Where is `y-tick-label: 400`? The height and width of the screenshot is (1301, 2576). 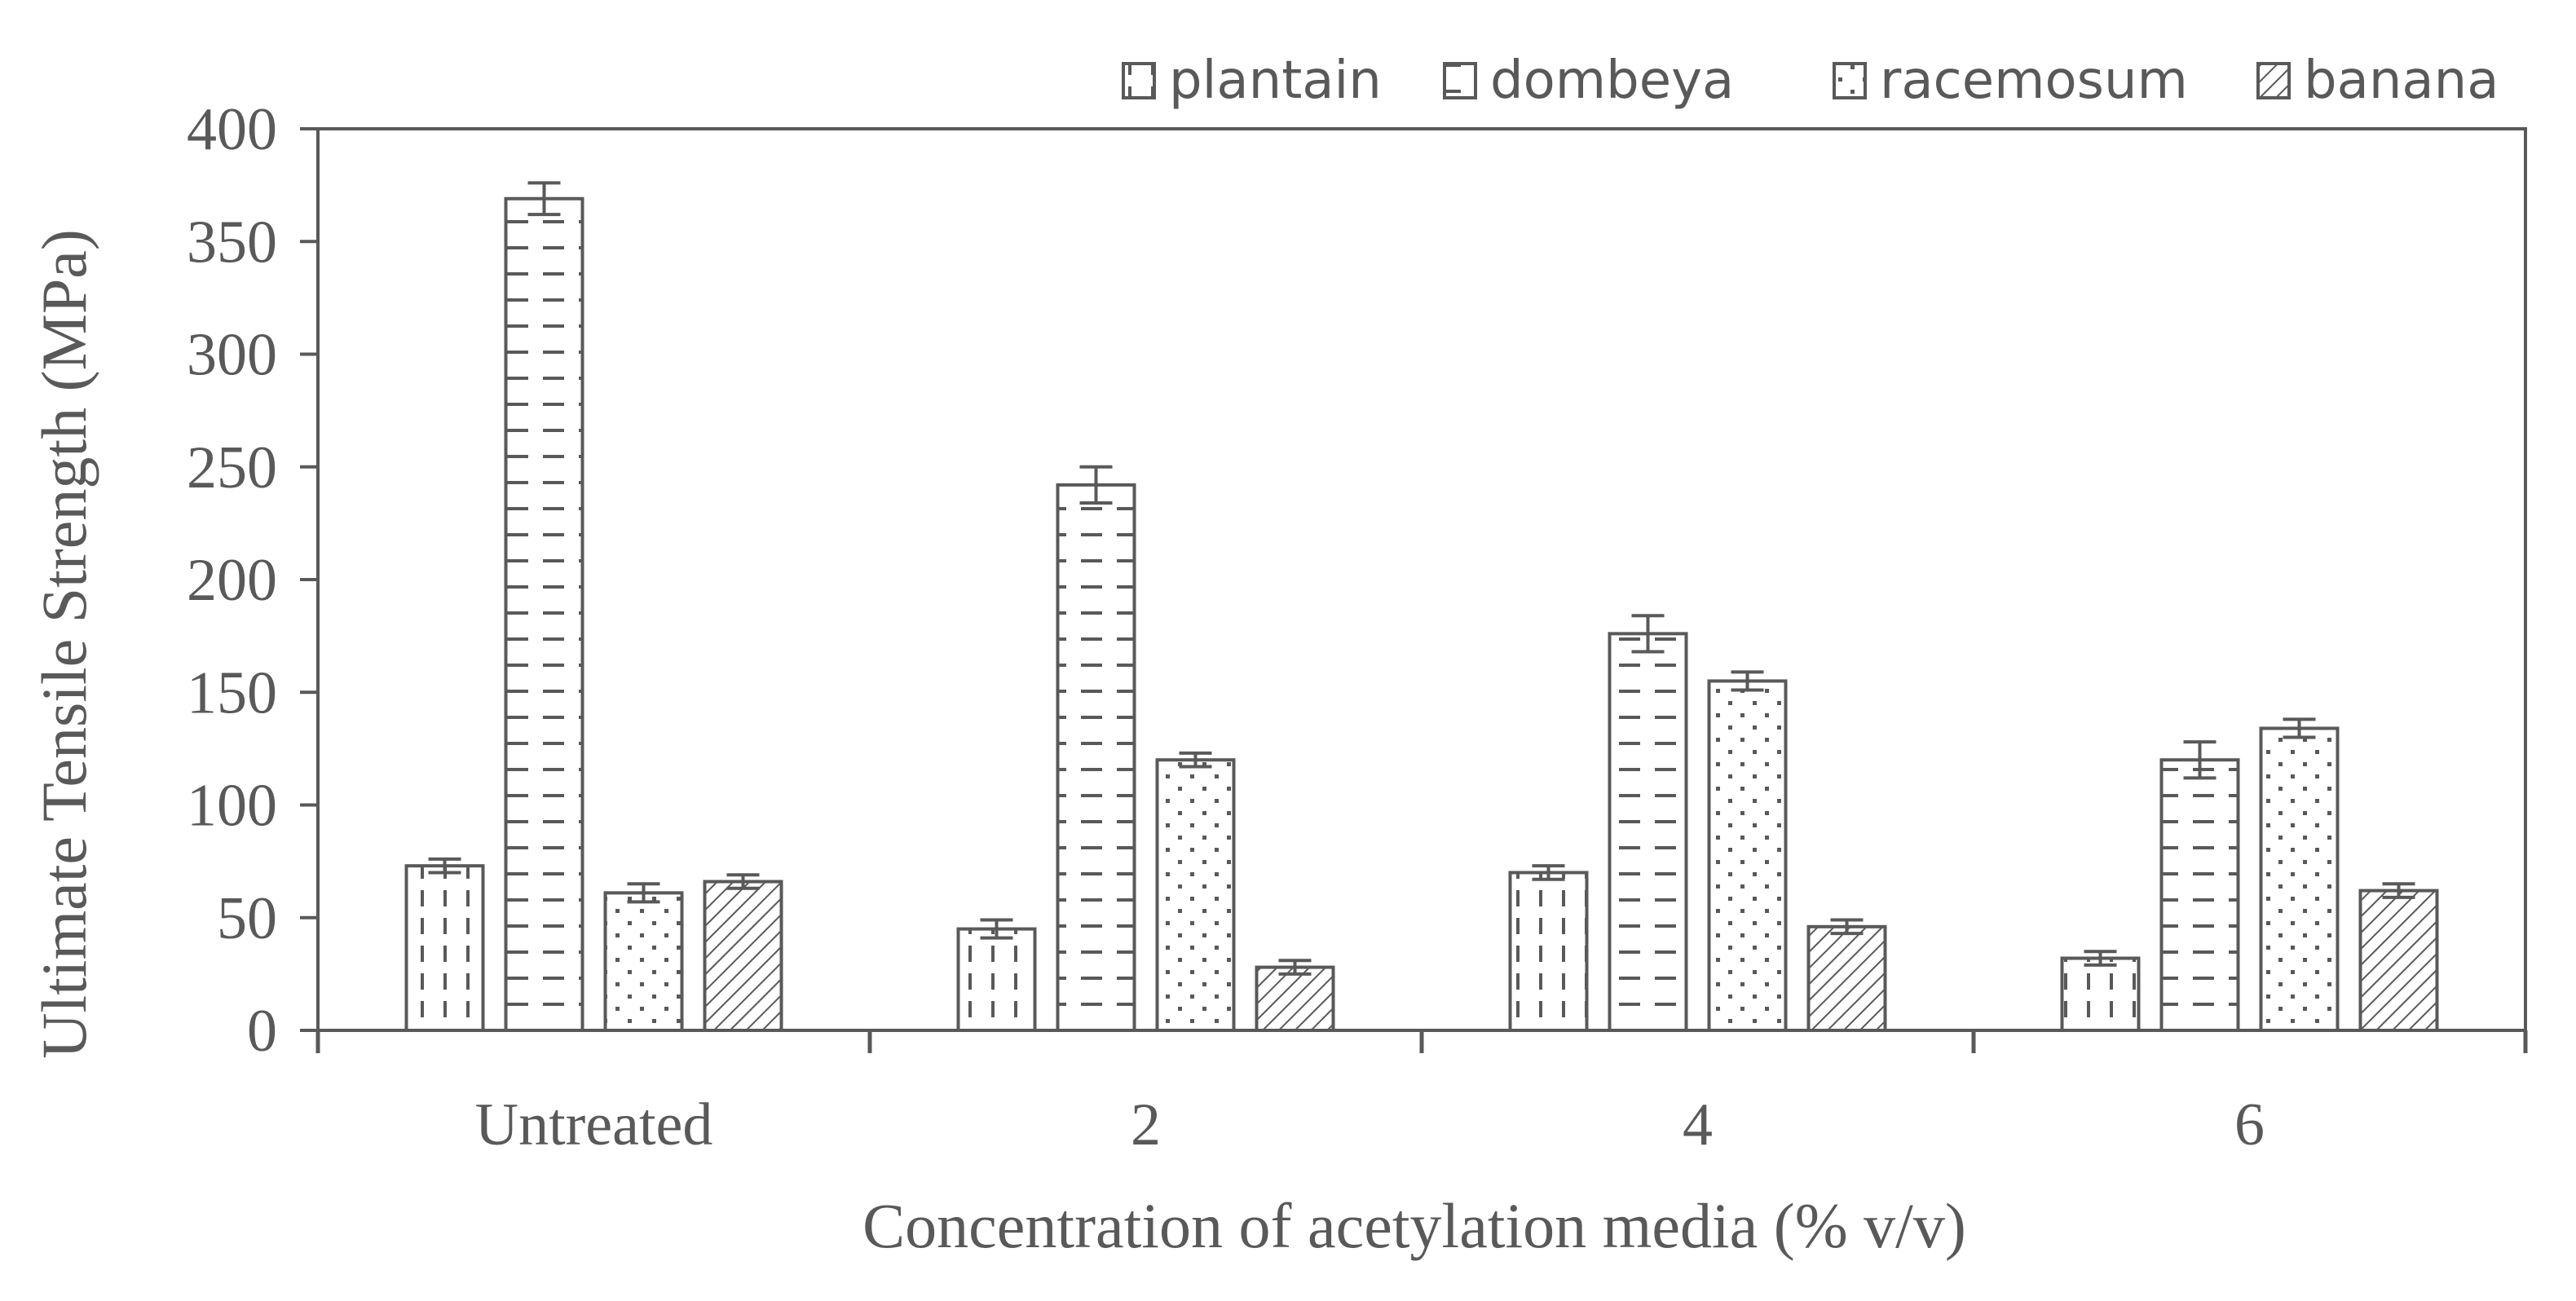 y-tick-label: 400 is located at coordinates (232, 129).